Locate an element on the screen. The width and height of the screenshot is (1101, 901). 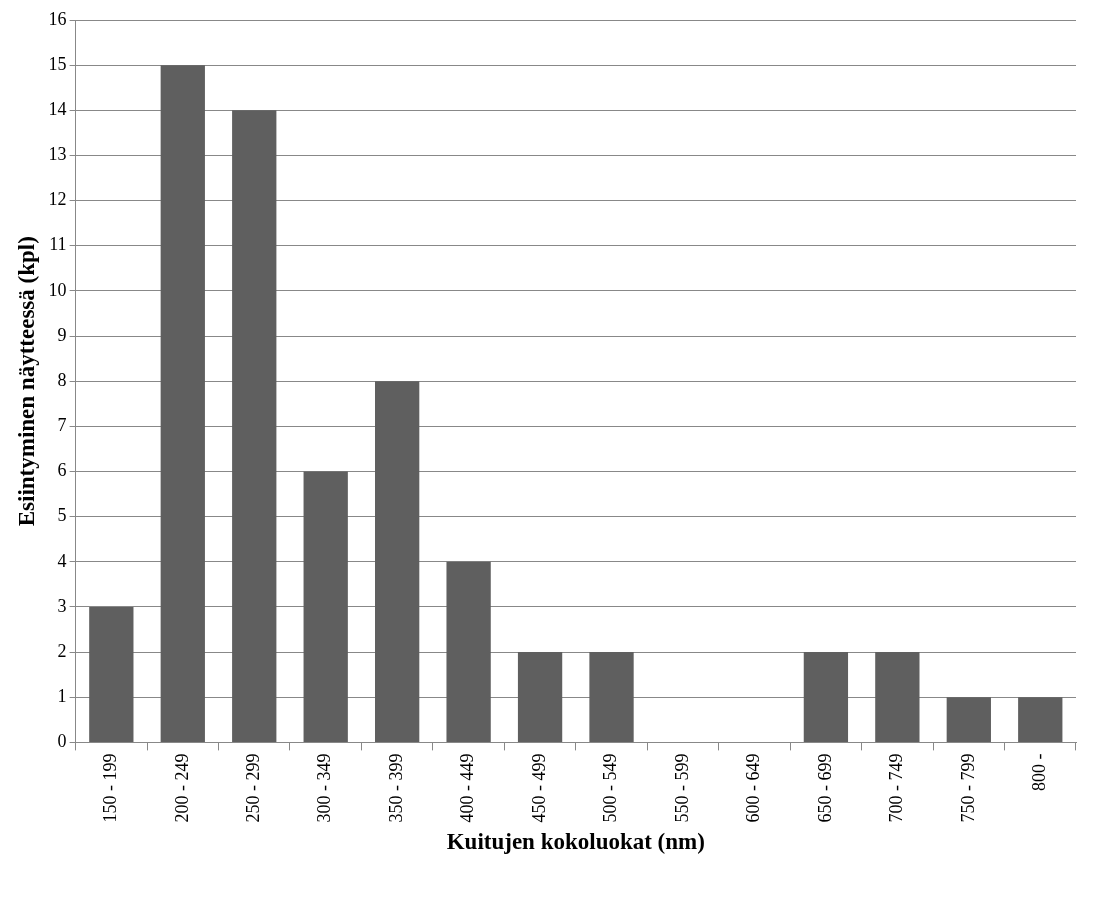
y-tick-label: 0 is located at coordinates (62, 741).